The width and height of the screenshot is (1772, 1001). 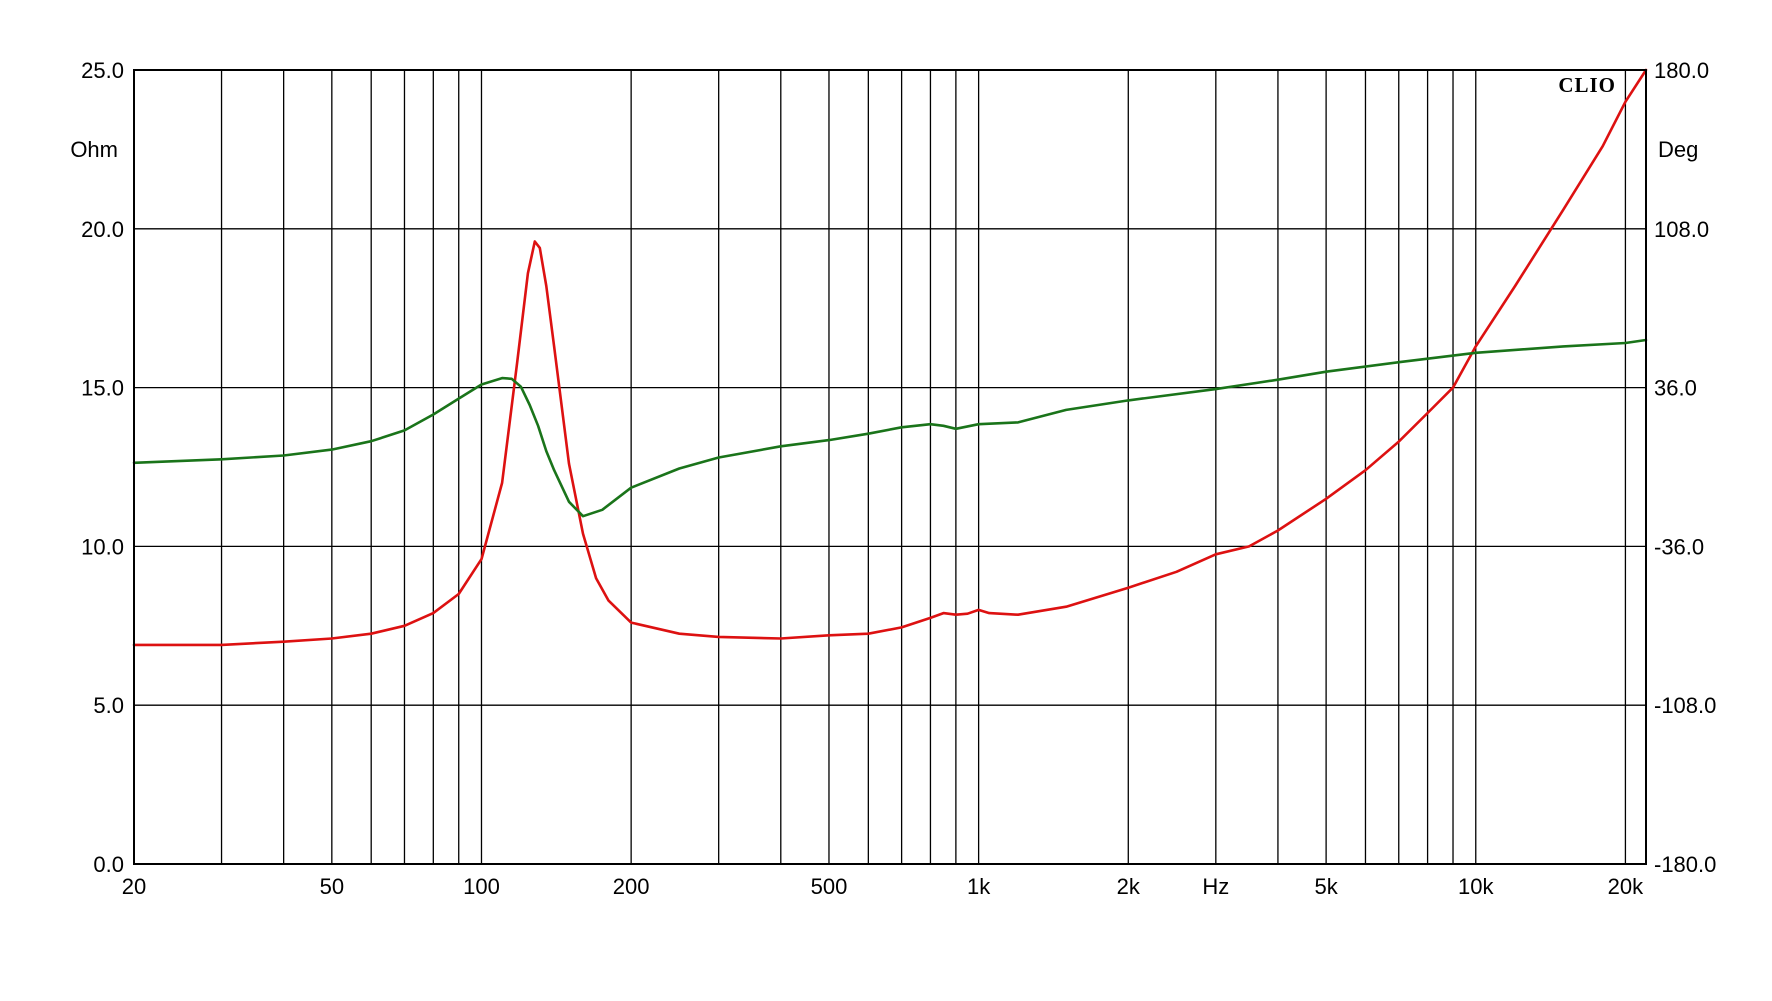 I want to click on x-tick-label: 10k, so click(x=1476, y=886).